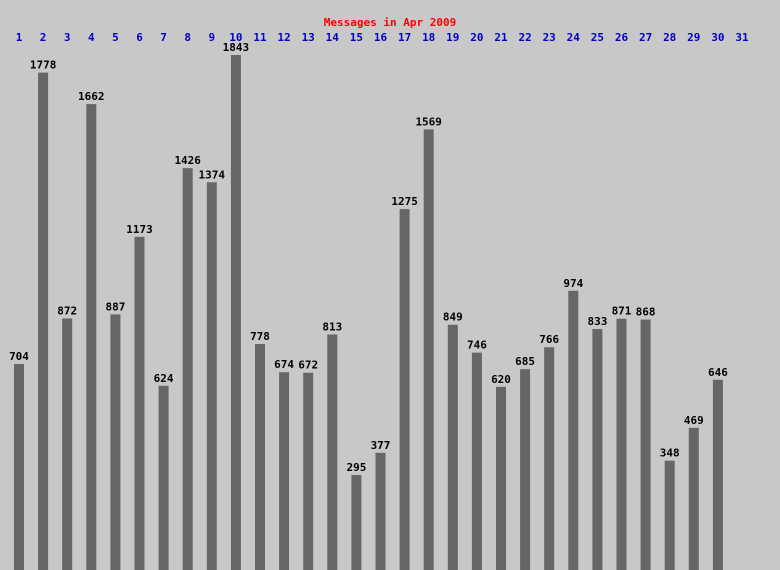 The image size is (780, 570). Describe the element at coordinates (236, 47) in the screenshot. I see `value-label: 1843` at that location.